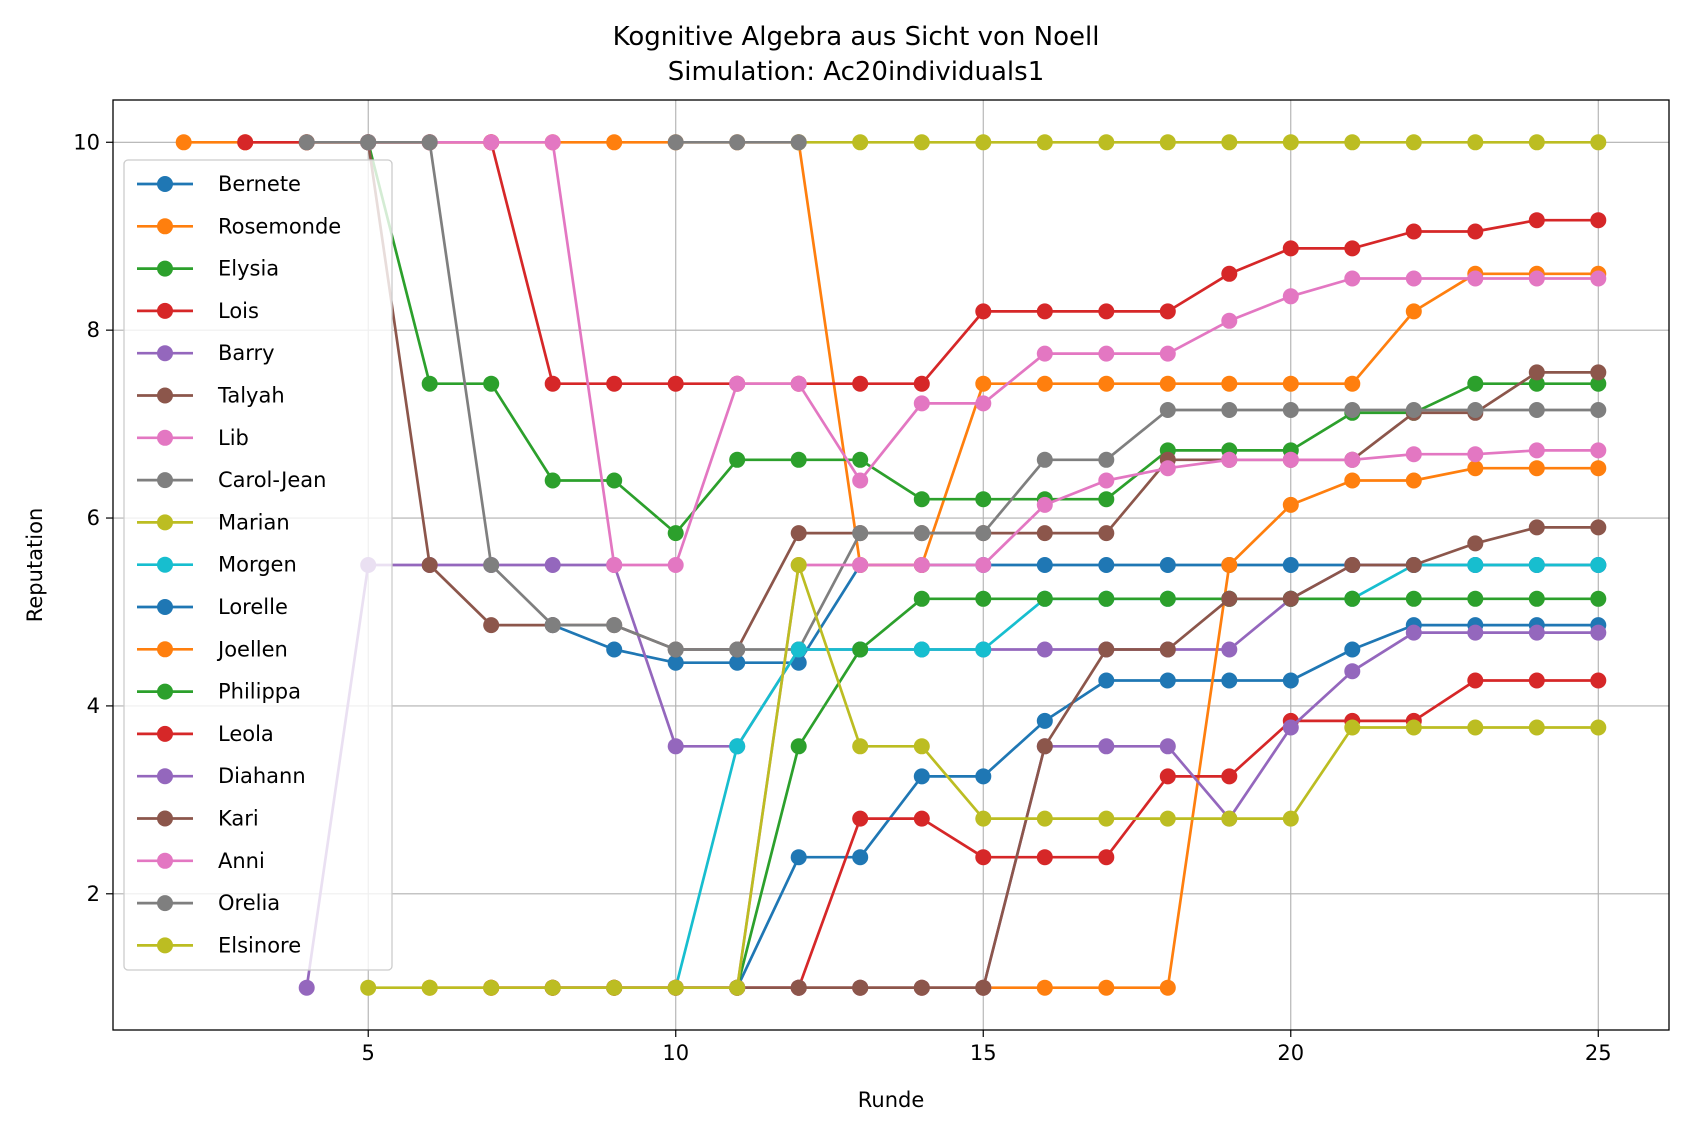  Describe the element at coordinates (1536, 468) in the screenshot. I see `data-point-joellen` at that location.